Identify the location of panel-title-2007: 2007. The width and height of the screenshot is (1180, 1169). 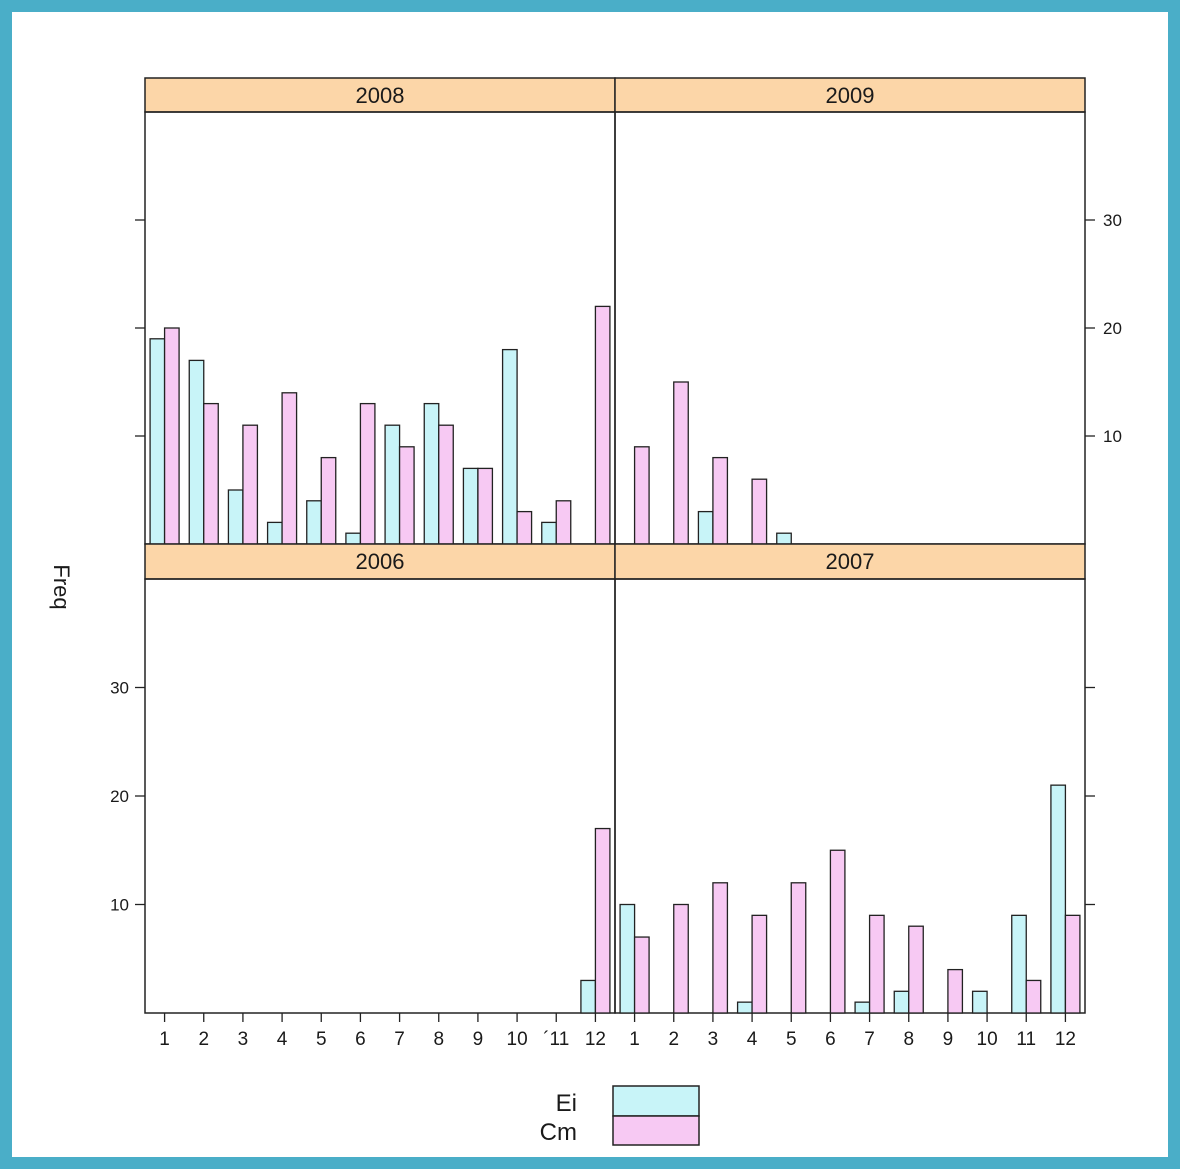
(850, 561).